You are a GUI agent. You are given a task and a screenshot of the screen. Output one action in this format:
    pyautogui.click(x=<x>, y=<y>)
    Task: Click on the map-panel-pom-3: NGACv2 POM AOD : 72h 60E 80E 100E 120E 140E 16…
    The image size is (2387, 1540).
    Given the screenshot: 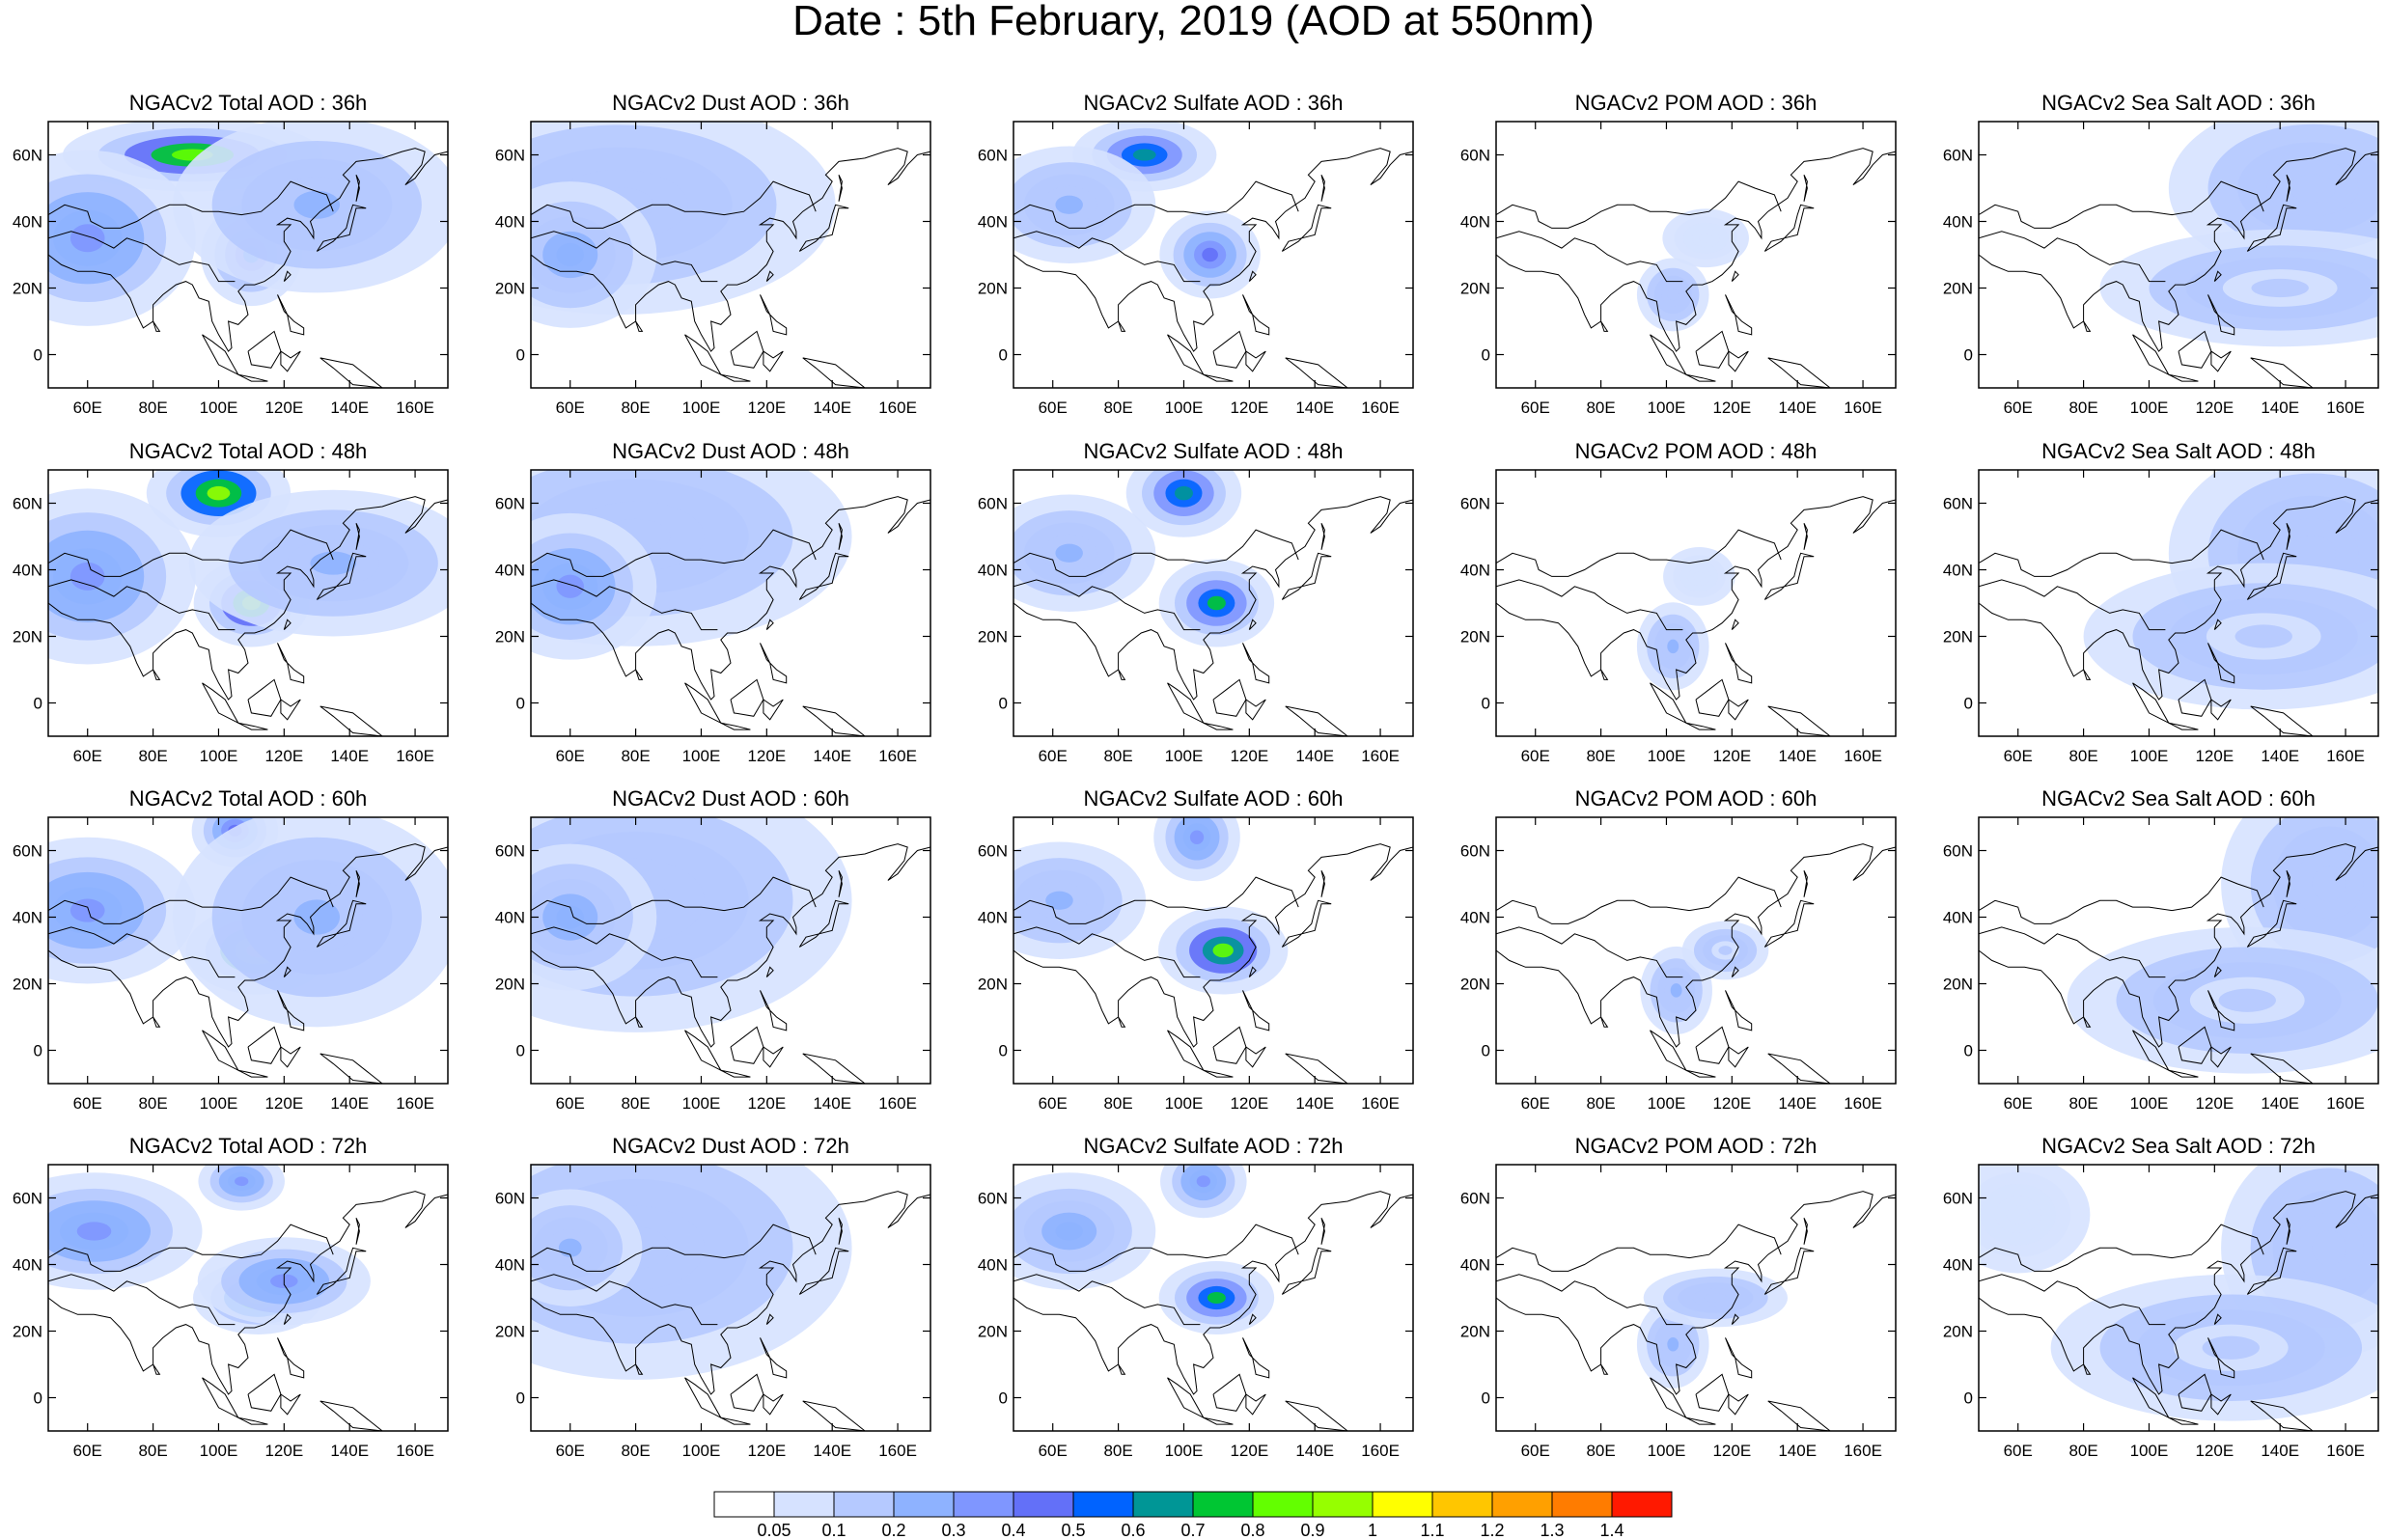 What is the action you would take?
    pyautogui.click(x=1678, y=1297)
    